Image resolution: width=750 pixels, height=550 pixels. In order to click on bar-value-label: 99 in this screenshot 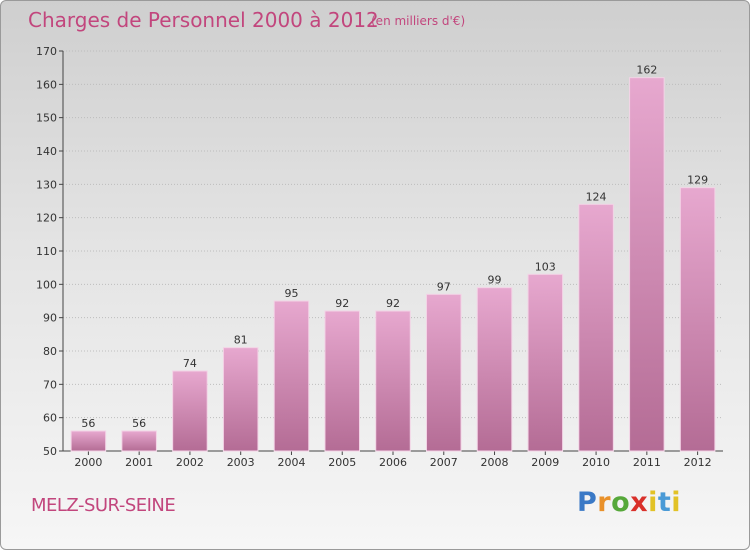, I will do `click(495, 280)`.